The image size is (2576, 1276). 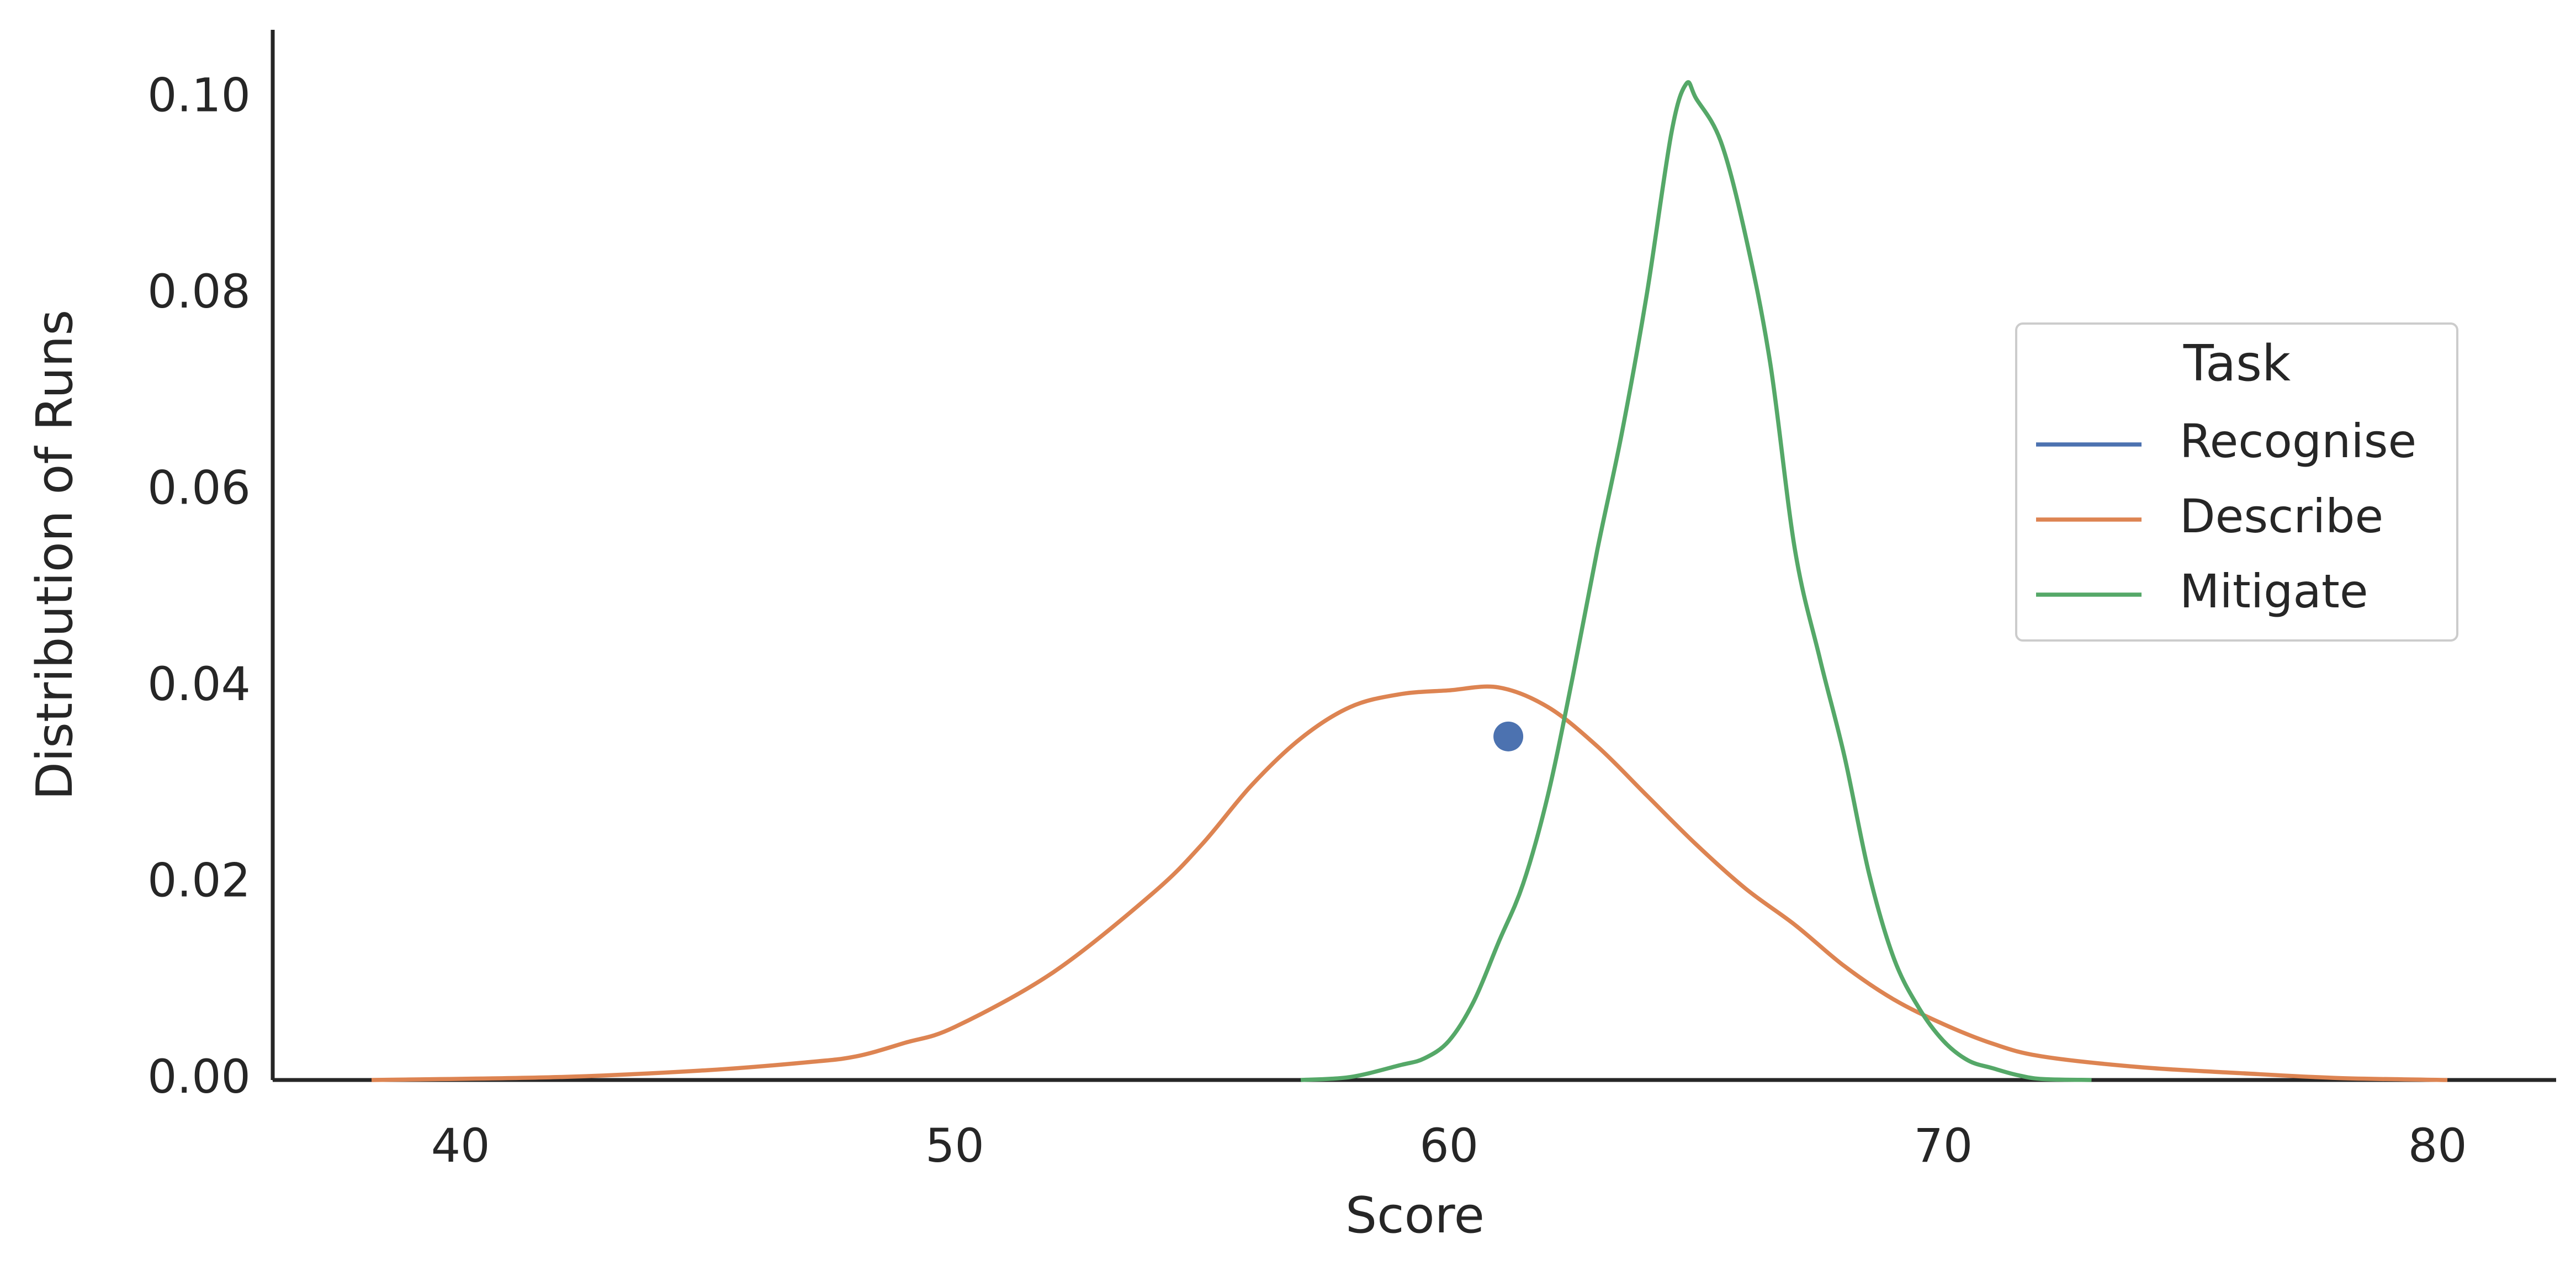 I want to click on x-tick-label: 70, so click(x=1943, y=1146).